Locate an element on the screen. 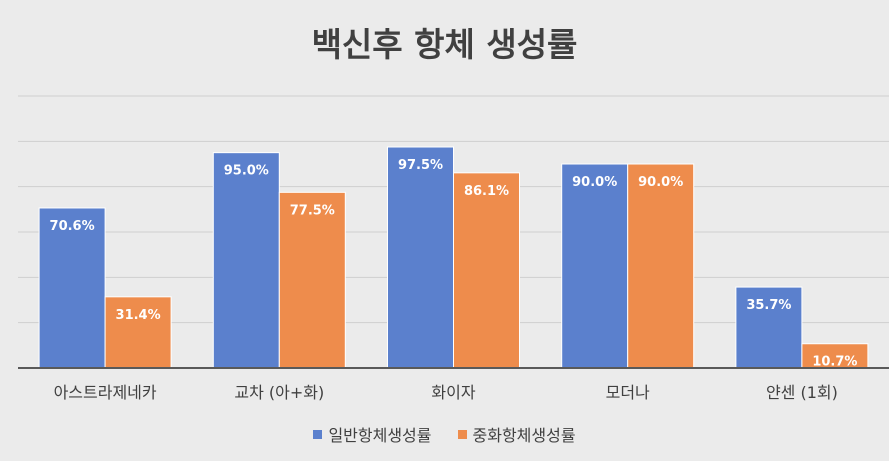 The height and width of the screenshot is (461, 889). legend-item-series-1: 일반항체생성률 is located at coordinates (372, 434).